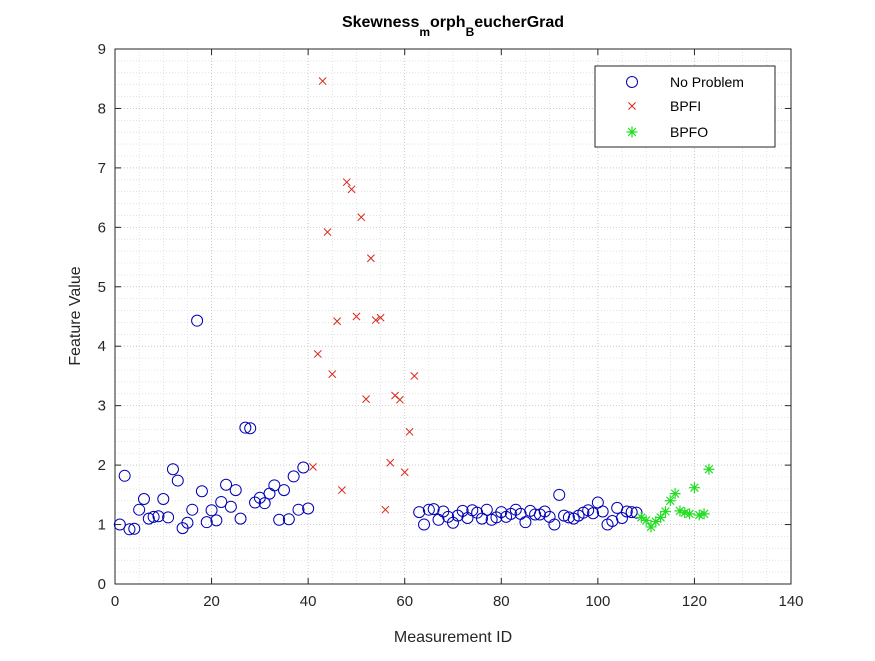 The image size is (875, 661). I want to click on y-tick-label: 7, so click(102, 168).